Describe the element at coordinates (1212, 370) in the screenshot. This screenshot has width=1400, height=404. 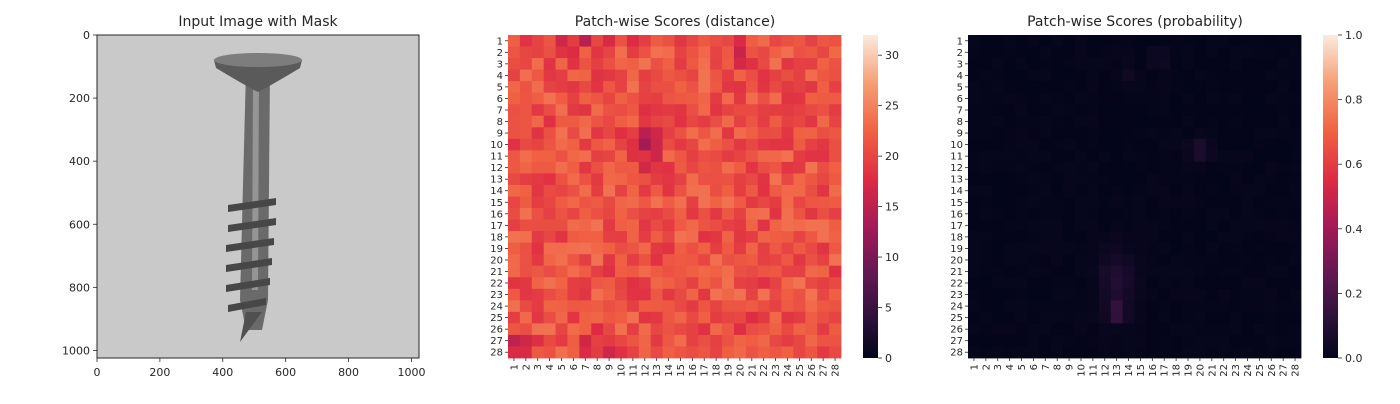
I see `x-tick-label: 21` at that location.